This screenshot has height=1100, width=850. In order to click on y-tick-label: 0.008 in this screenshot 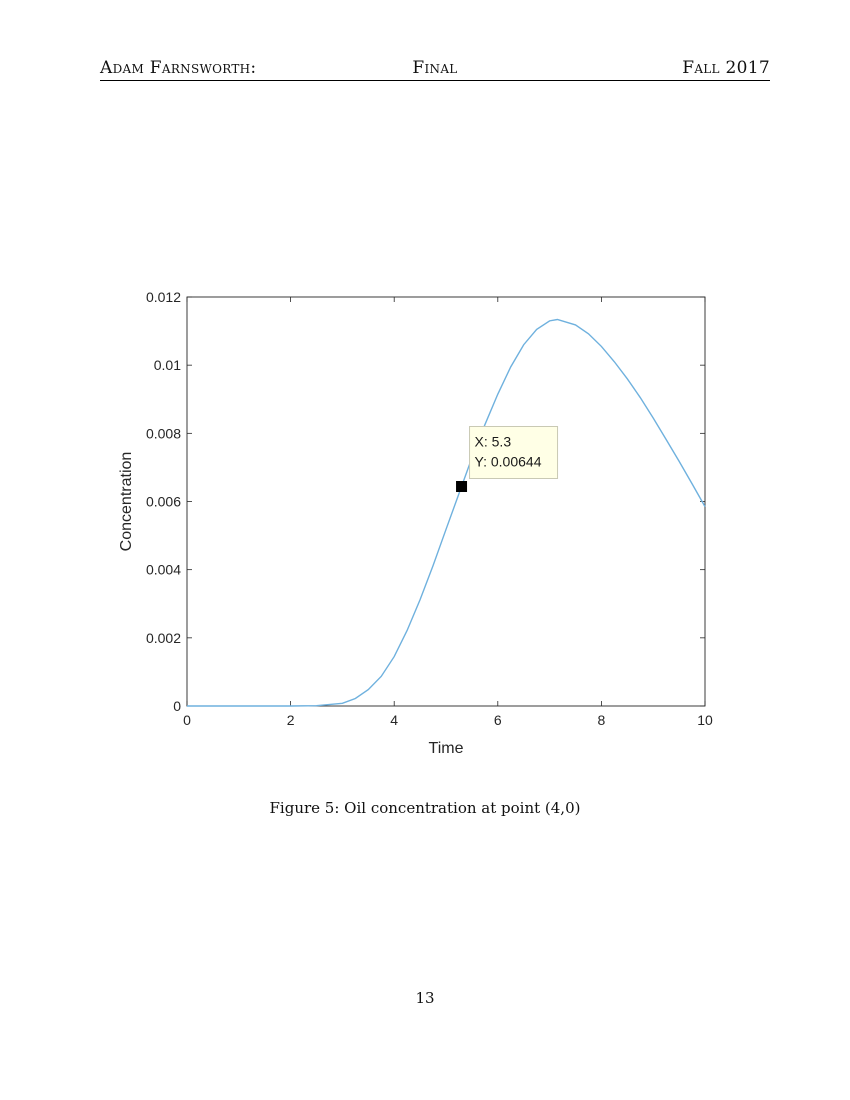, I will do `click(163, 433)`.